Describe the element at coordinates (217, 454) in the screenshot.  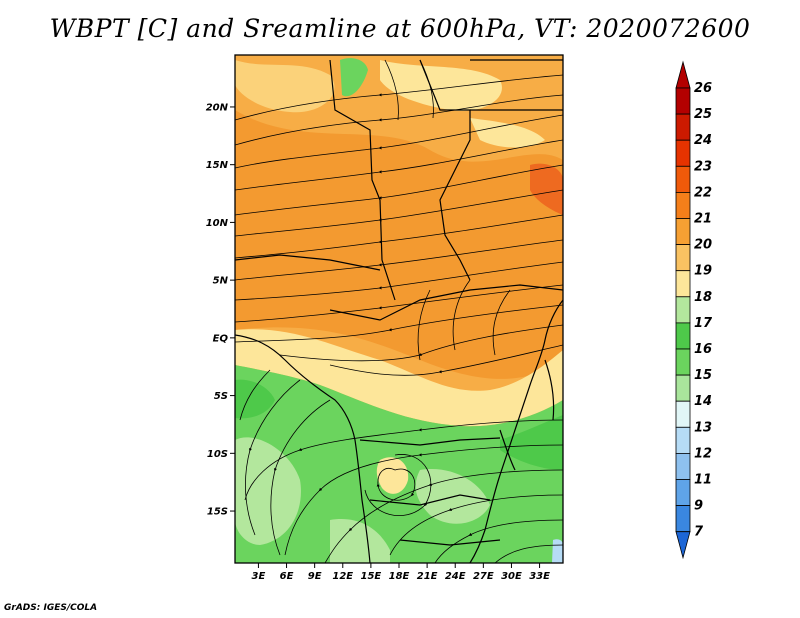
I see `lat-label: 10S` at that location.